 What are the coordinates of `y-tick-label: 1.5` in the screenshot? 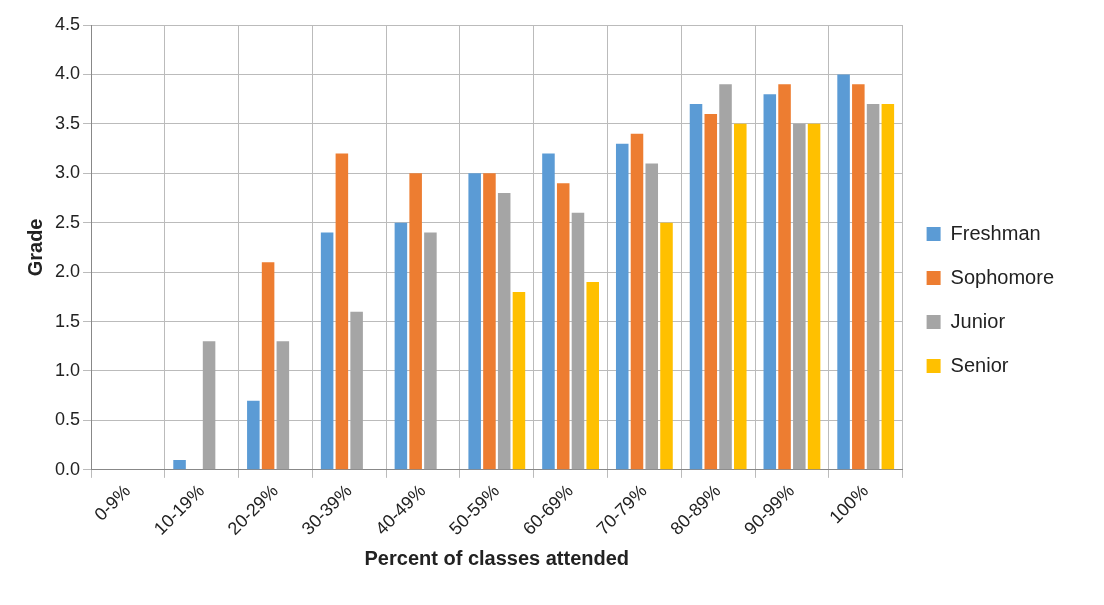 It's located at (67, 320).